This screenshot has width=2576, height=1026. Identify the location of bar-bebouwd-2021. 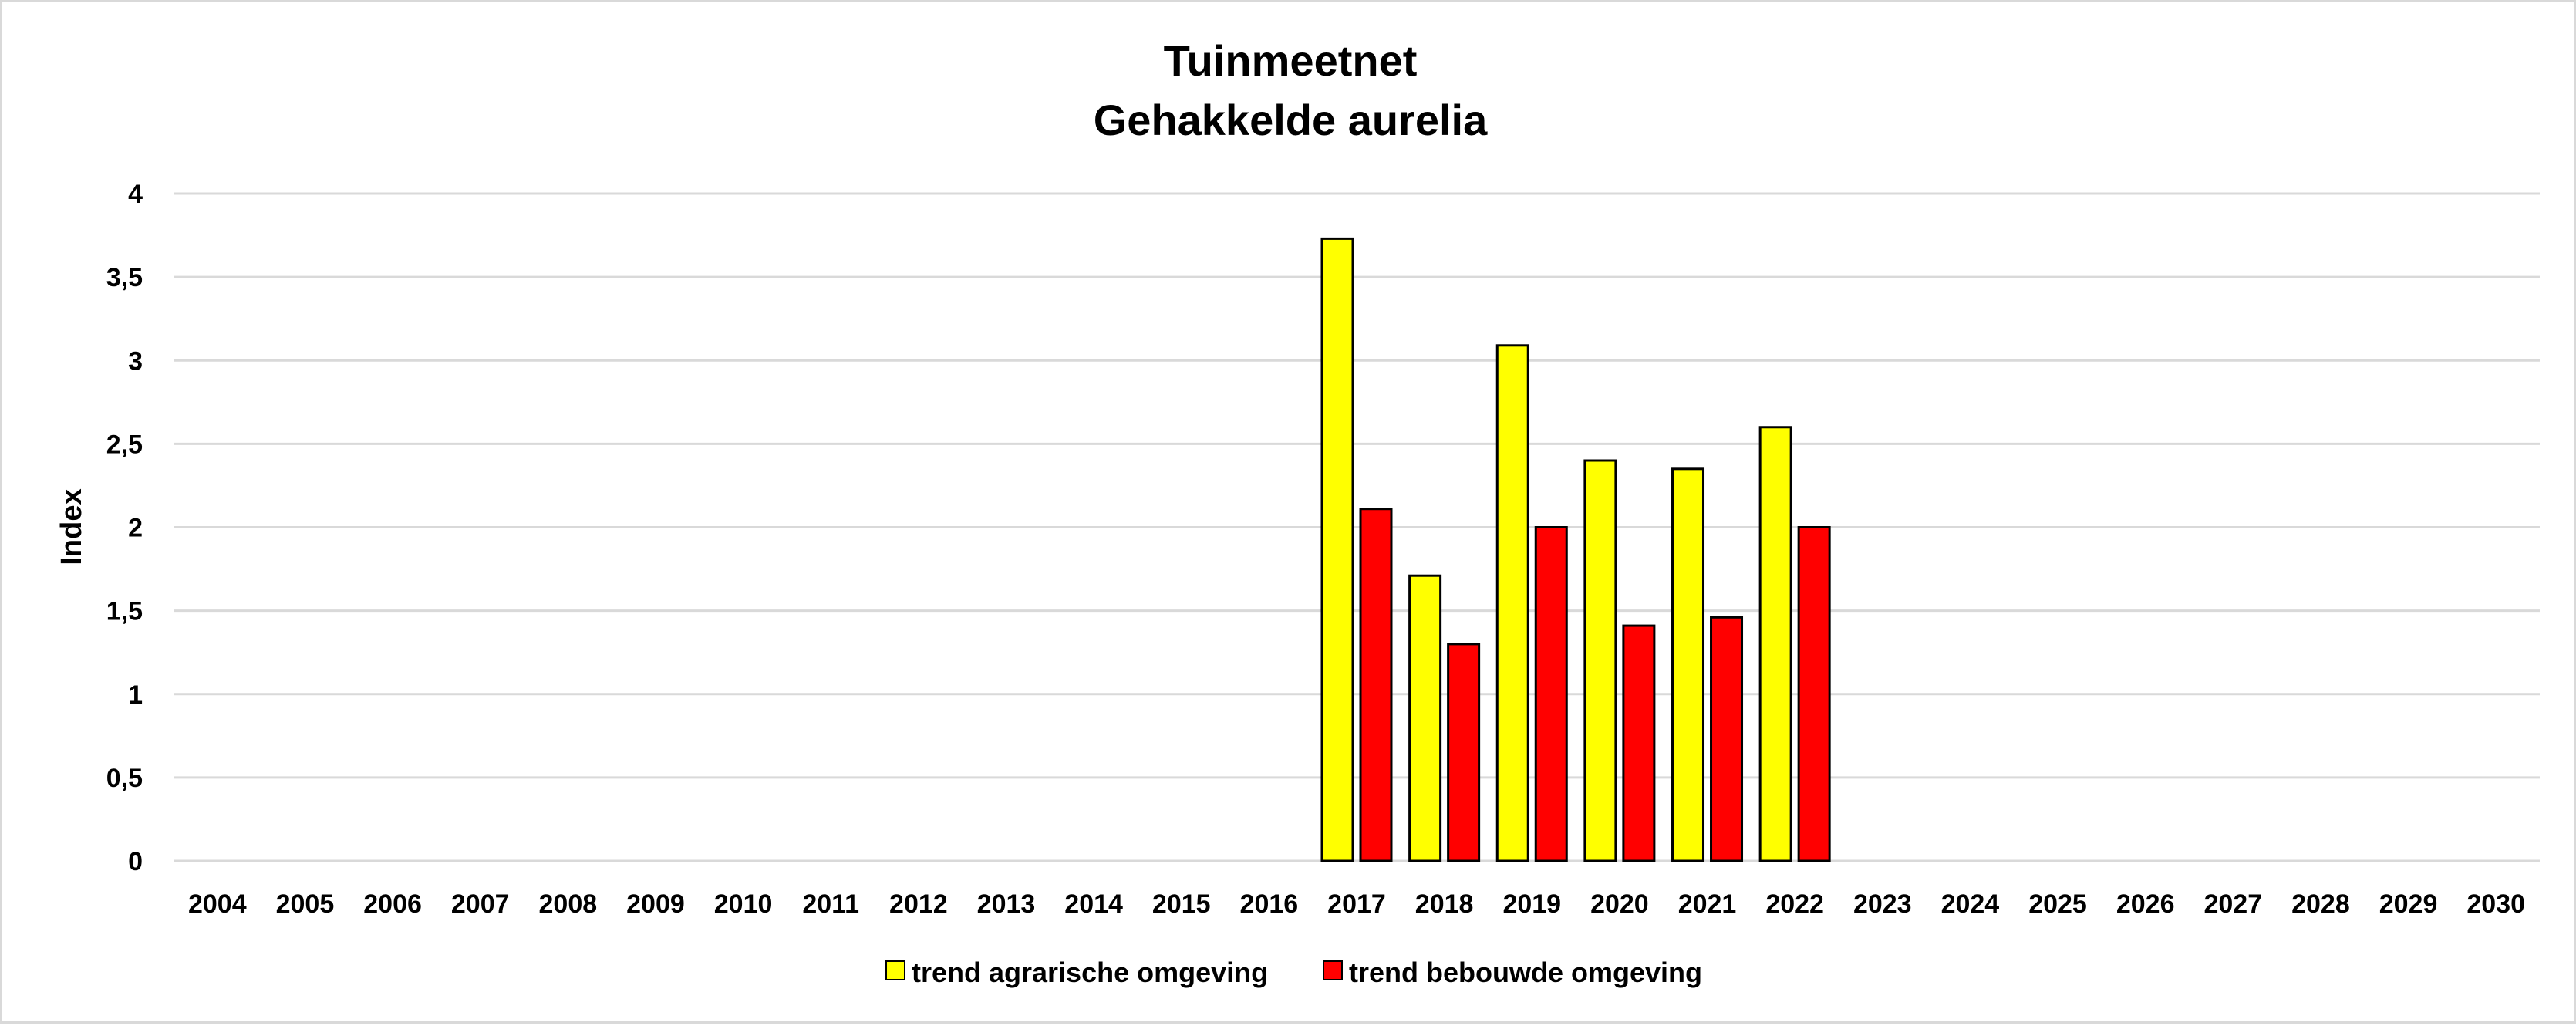
(1727, 739).